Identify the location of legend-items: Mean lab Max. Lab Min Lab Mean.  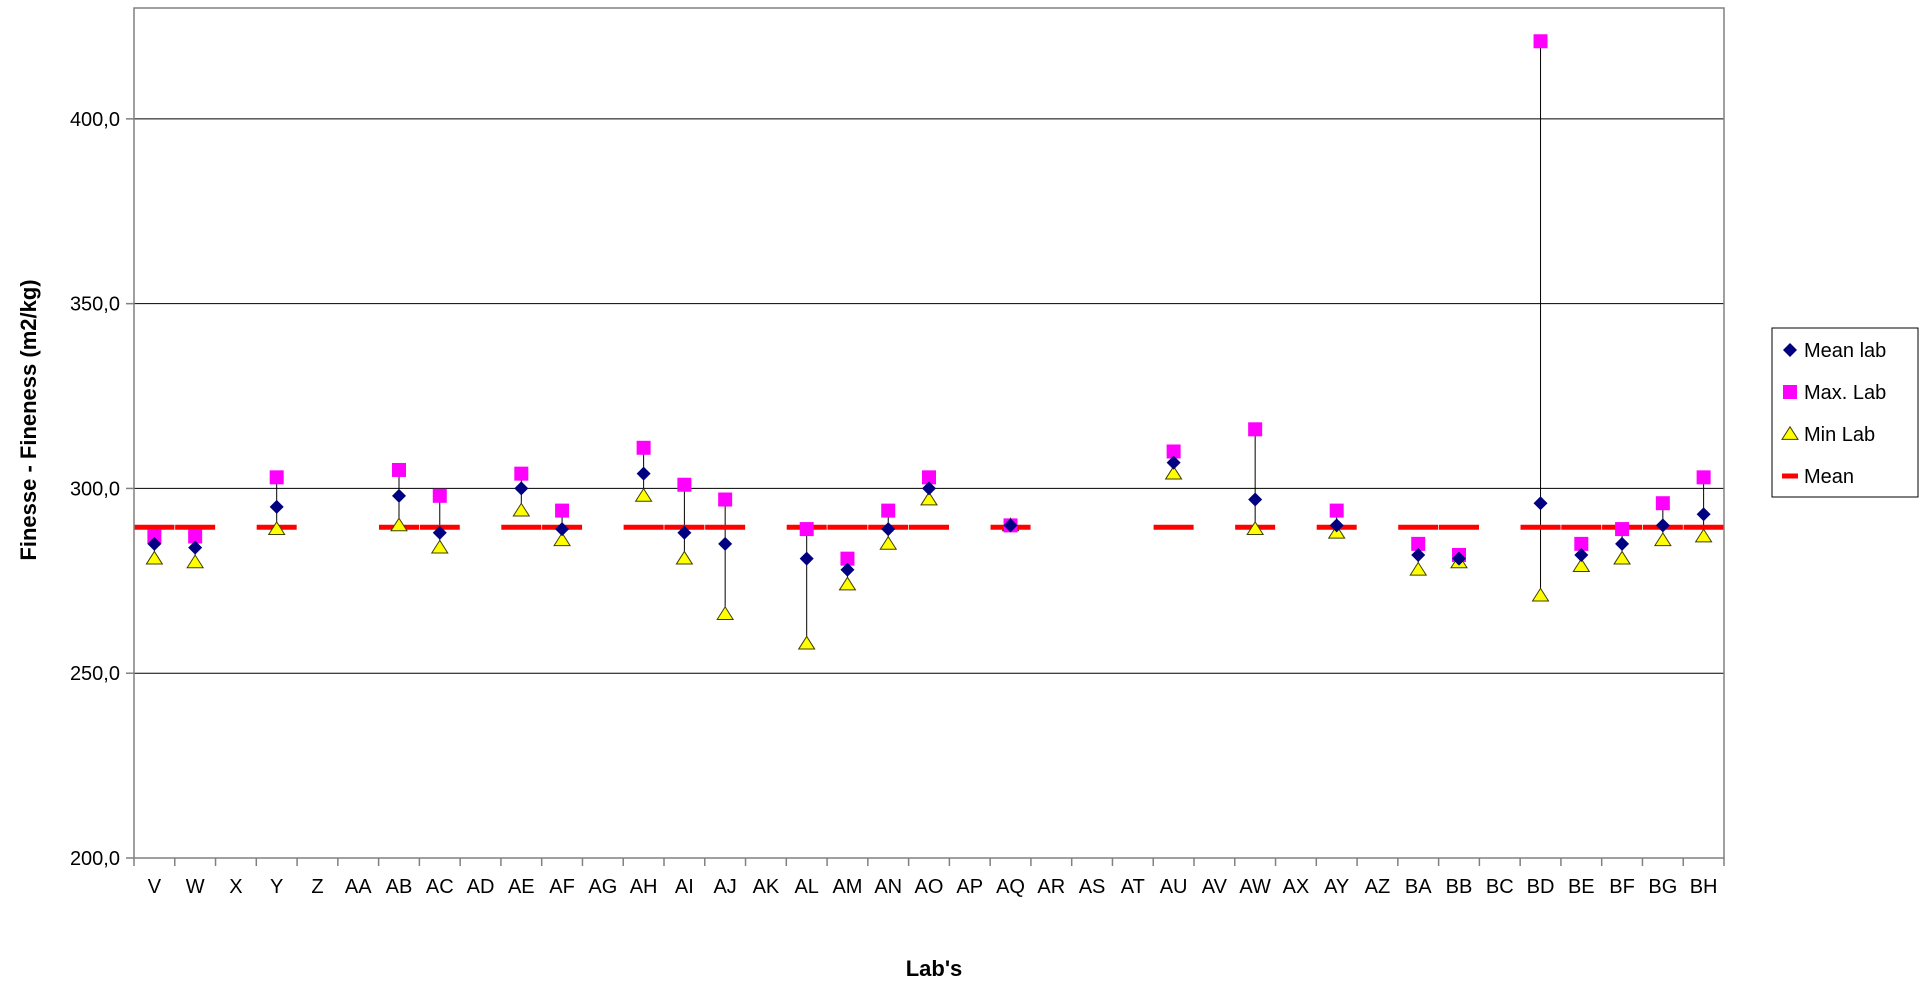
(1833, 414).